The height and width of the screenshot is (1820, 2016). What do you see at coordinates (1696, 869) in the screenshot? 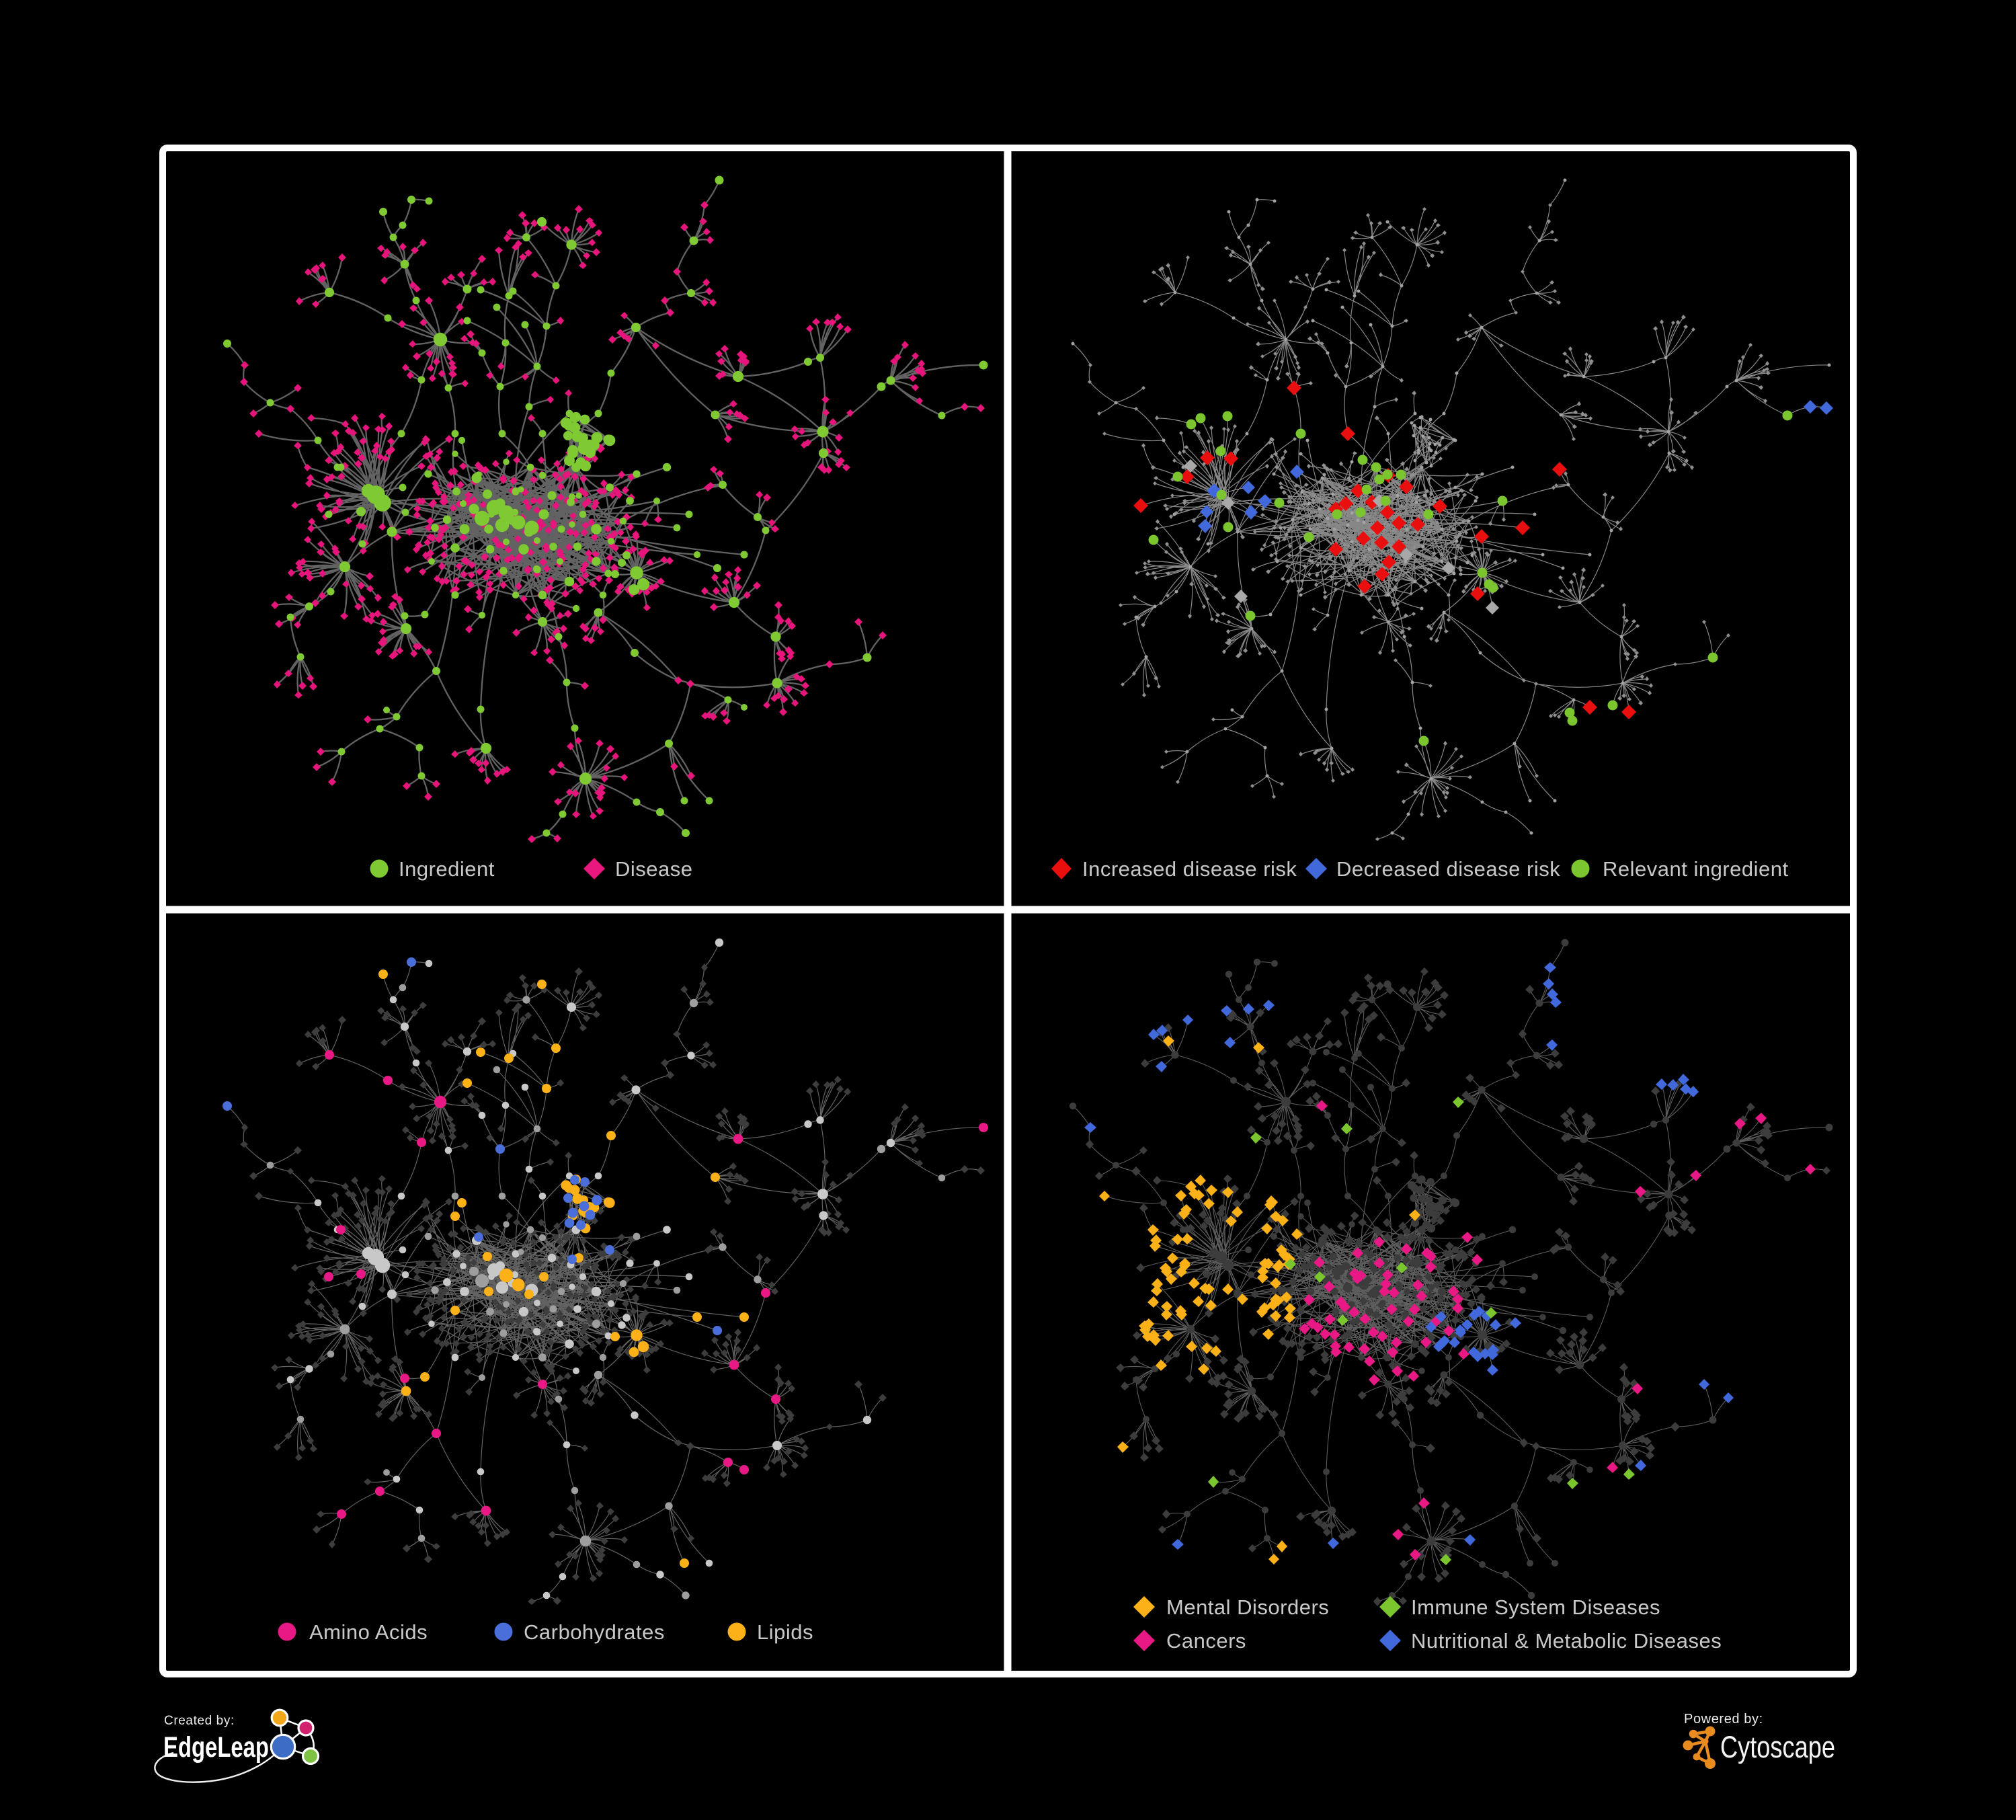
I see `svg-text: Relevant ingredient` at bounding box center [1696, 869].